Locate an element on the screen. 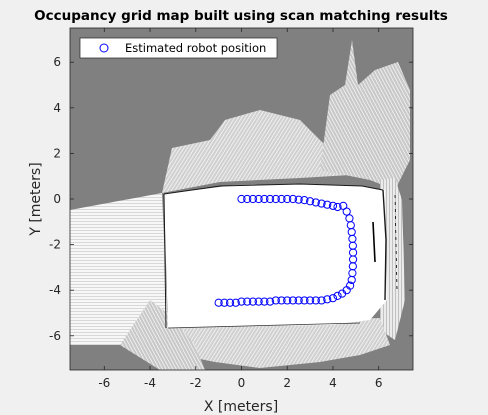  scan-rays-upper-left is located at coordinates (256, 151).